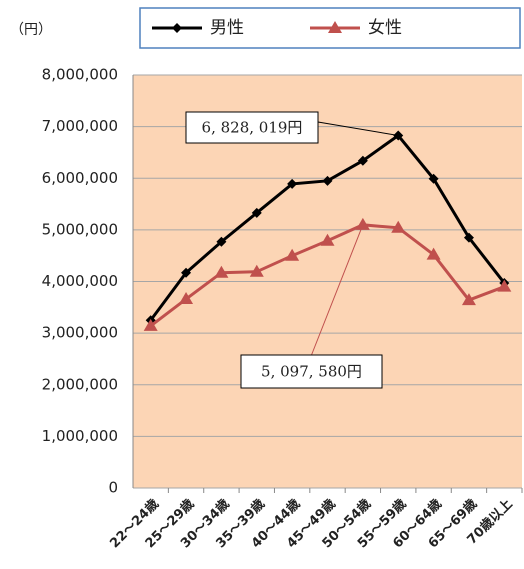 The image size is (524, 569). What do you see at coordinates (80, 281) in the screenshot?
I see `y-tick-label: 4,000,000` at bounding box center [80, 281].